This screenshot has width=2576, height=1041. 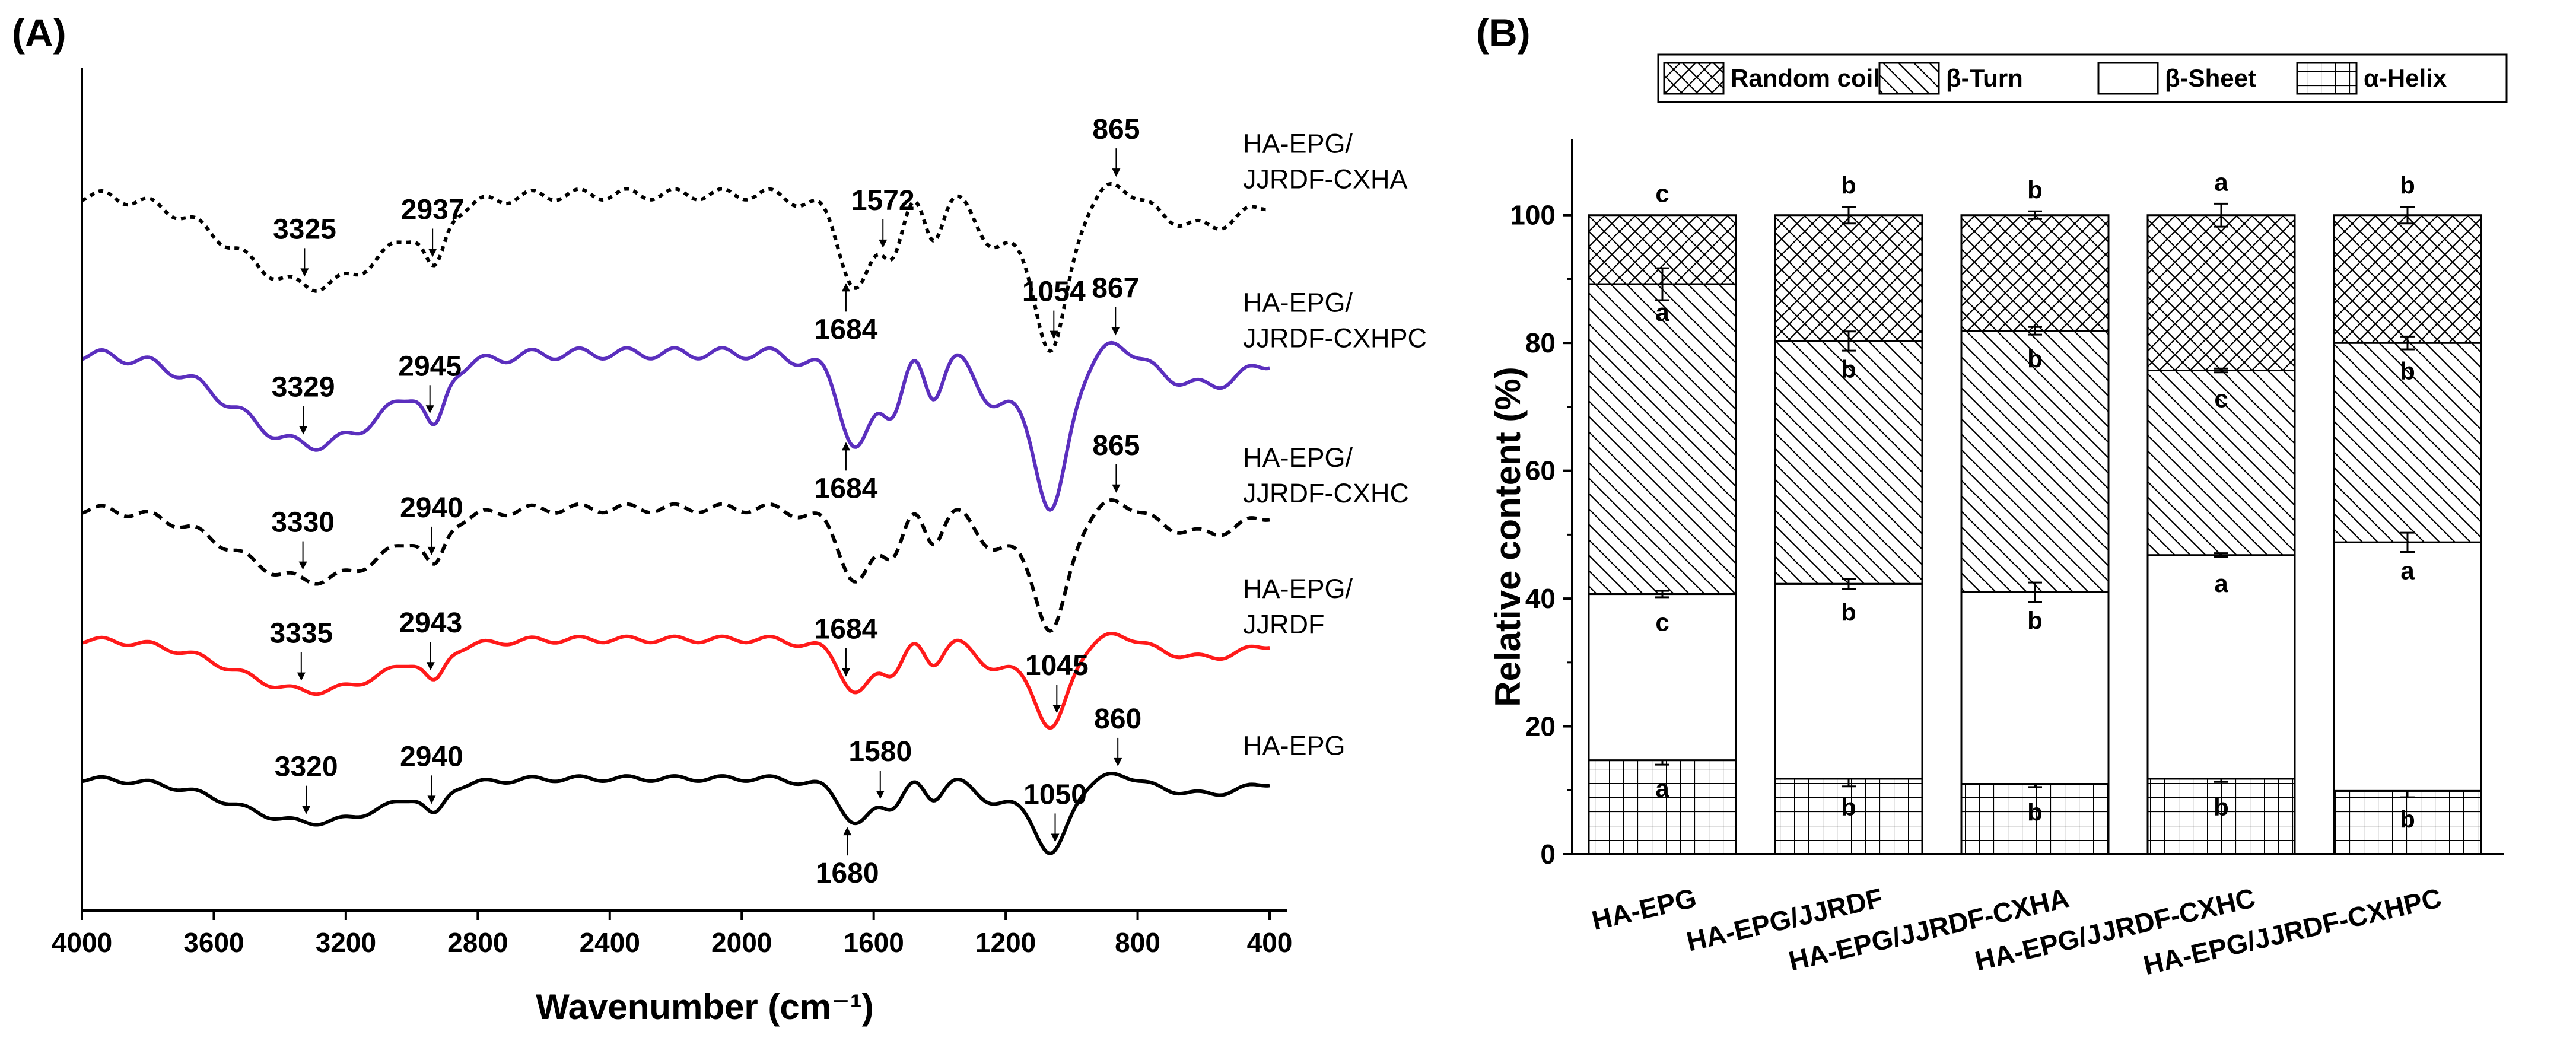 I want to click on x-tick-label: 2400, so click(x=610, y=942).